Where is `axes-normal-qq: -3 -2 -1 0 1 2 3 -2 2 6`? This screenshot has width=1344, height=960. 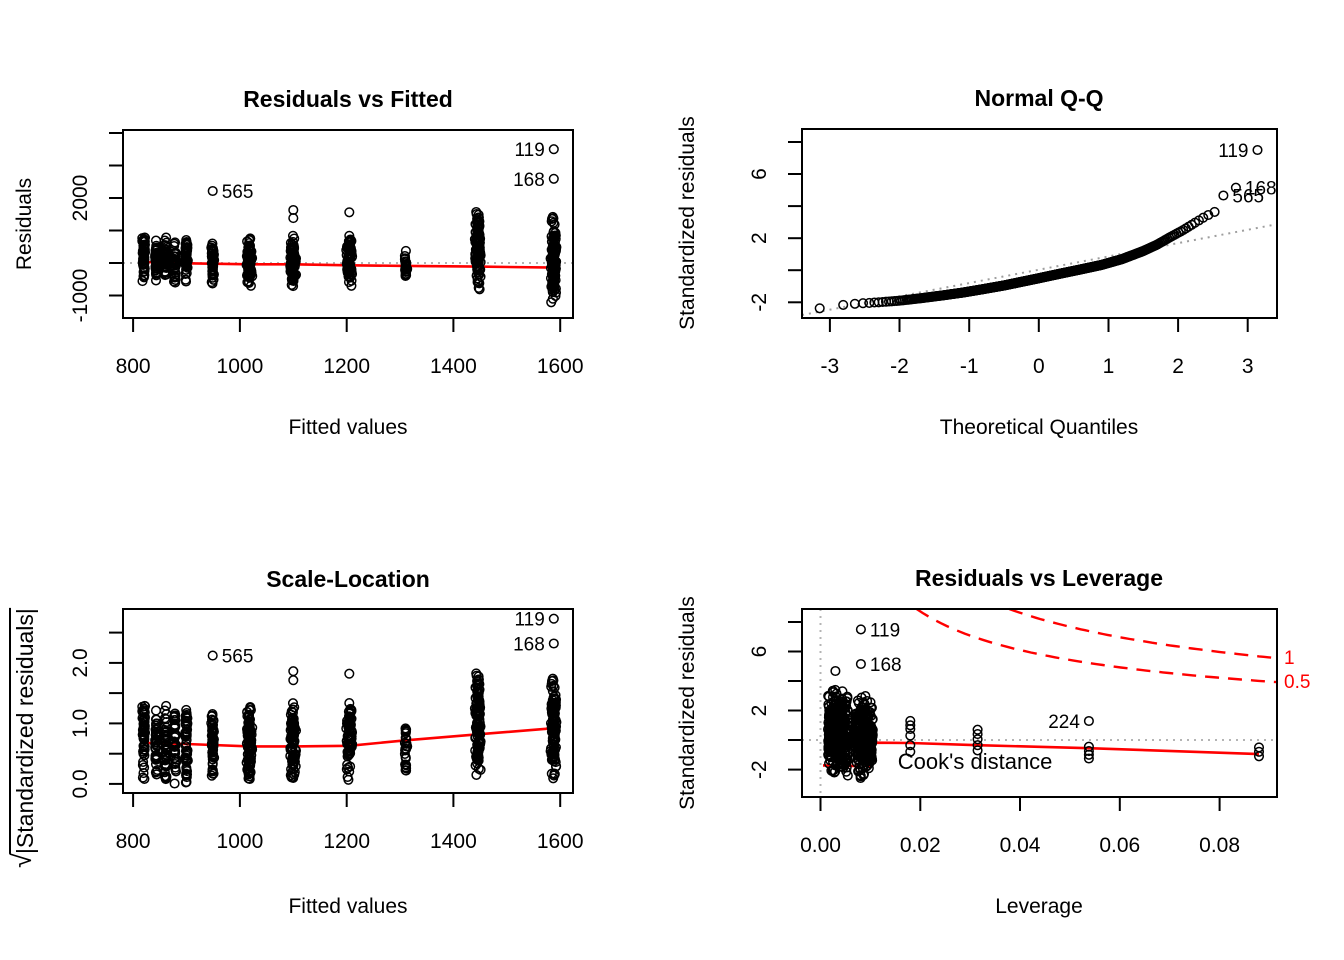
axes-normal-qq: -3 -2 -1 0 1 2 3 -2 2 6 is located at coordinates (1013, 253).